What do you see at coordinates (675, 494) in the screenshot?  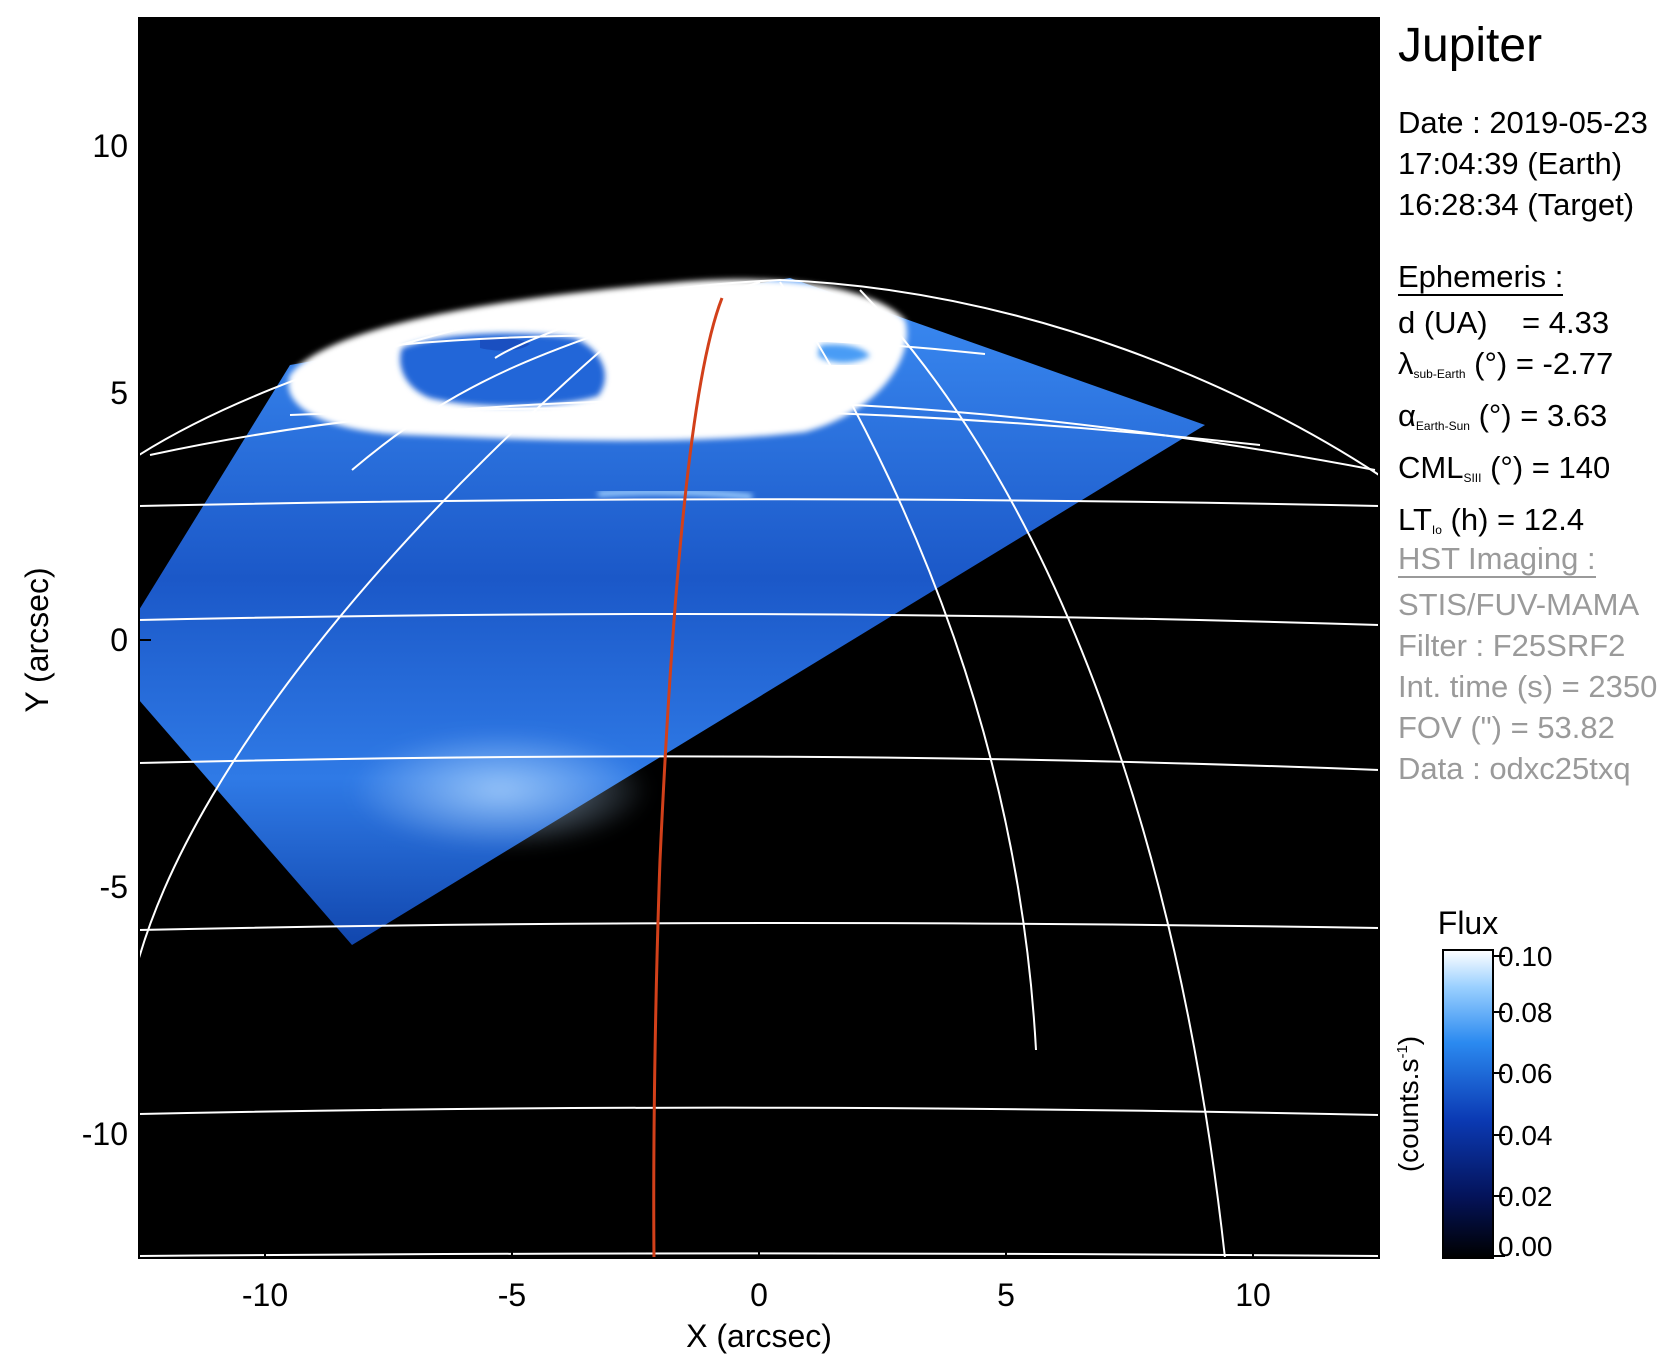 I see `diffuse-arc` at bounding box center [675, 494].